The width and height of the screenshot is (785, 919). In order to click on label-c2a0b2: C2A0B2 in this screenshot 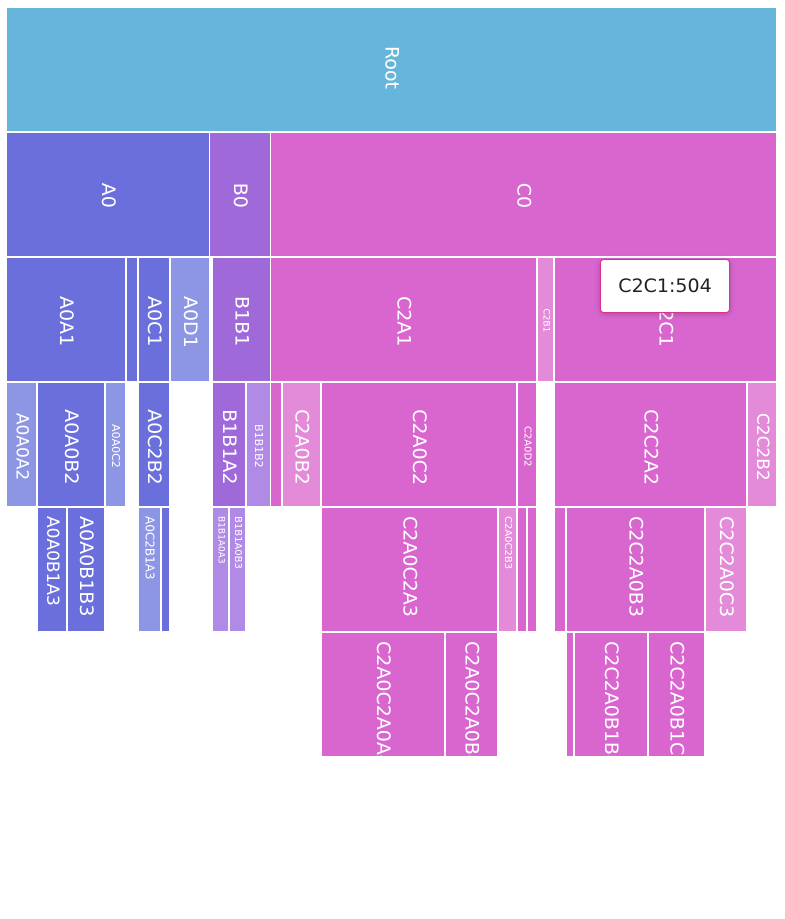, I will do `click(302, 447)`.